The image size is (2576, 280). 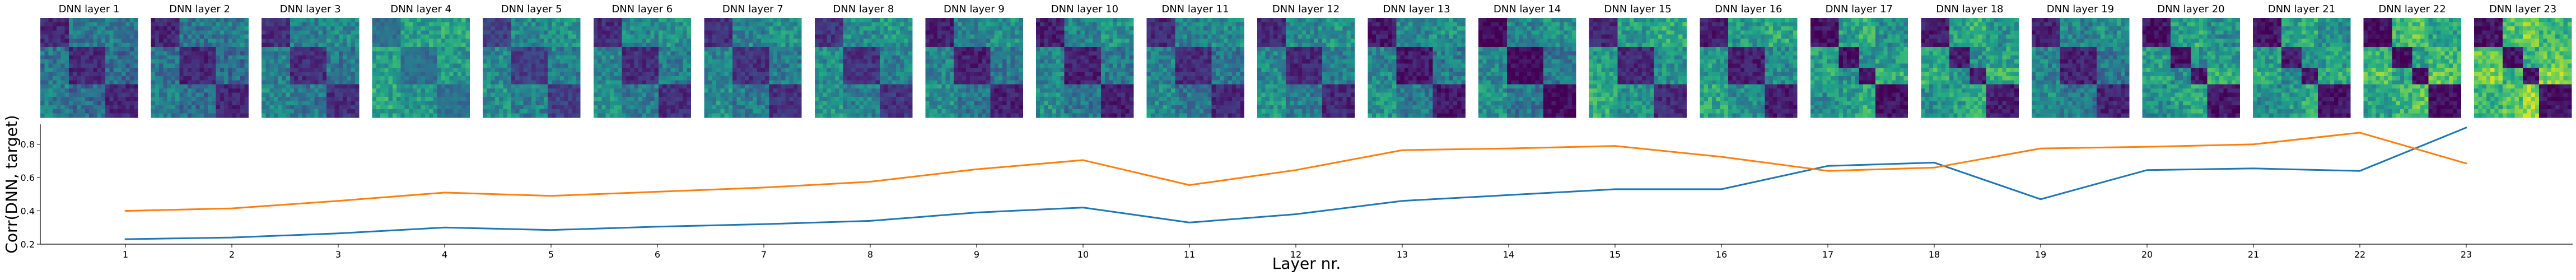 I want to click on heatmap-panel: DNN layer 6, so click(x=643, y=61).